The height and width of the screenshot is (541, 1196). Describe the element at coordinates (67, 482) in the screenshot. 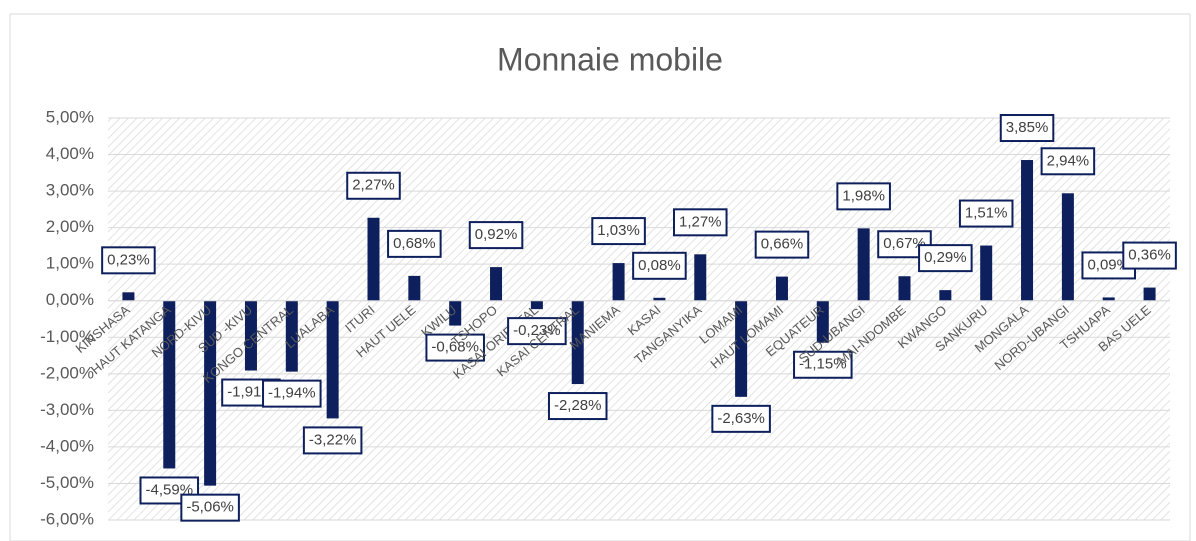

I see `y-tick-label: -5,00%` at that location.